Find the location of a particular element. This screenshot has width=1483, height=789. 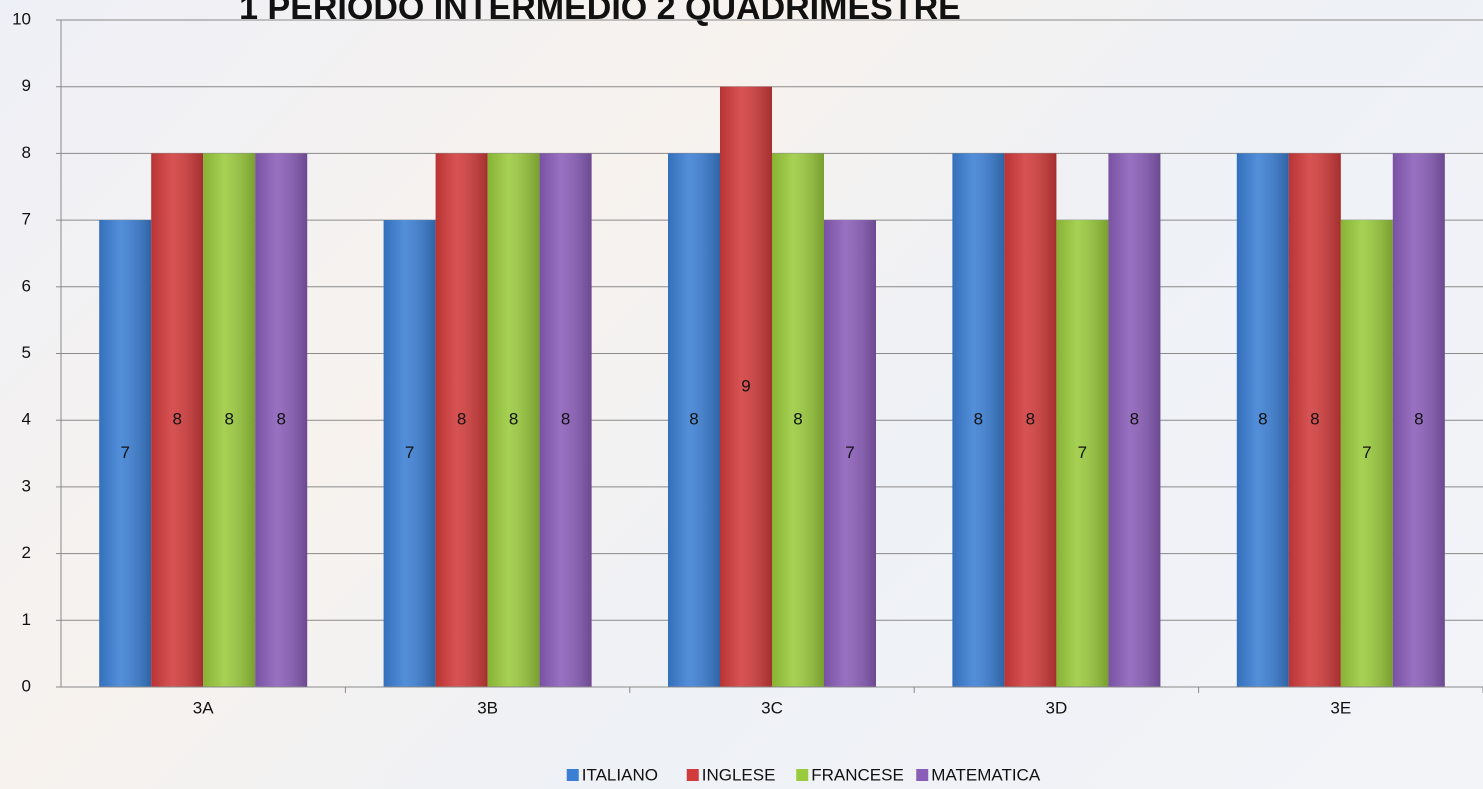

data-label: 9 is located at coordinates (745, 385).